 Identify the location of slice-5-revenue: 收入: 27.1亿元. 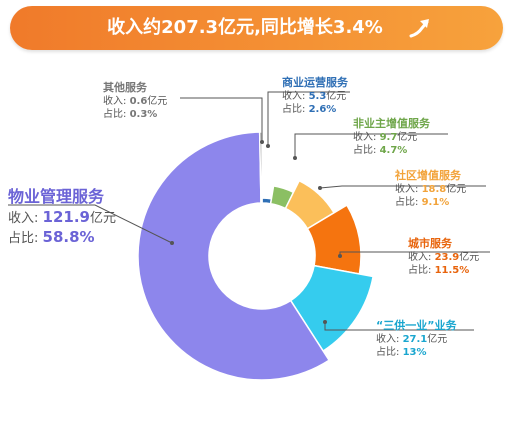
(412, 339).